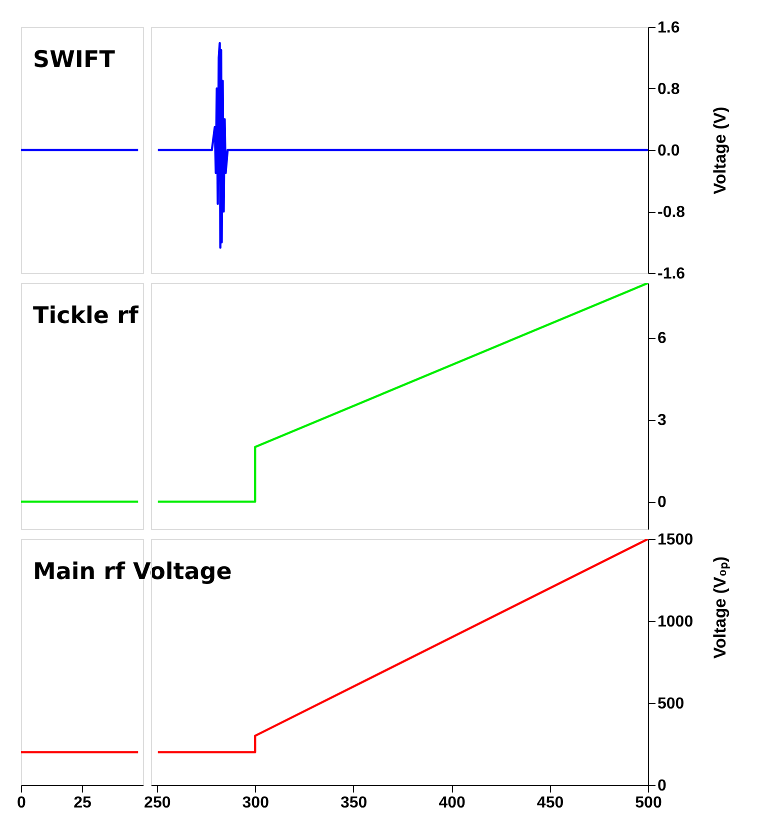 The width and height of the screenshot is (779, 837). I want to click on x-tick-label: 250, so click(157, 803).